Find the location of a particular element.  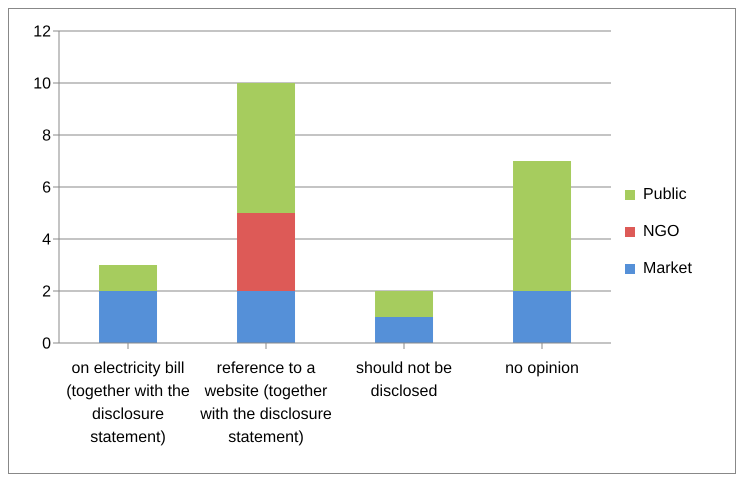

y-tick-label: 0 is located at coordinates (47, 344).